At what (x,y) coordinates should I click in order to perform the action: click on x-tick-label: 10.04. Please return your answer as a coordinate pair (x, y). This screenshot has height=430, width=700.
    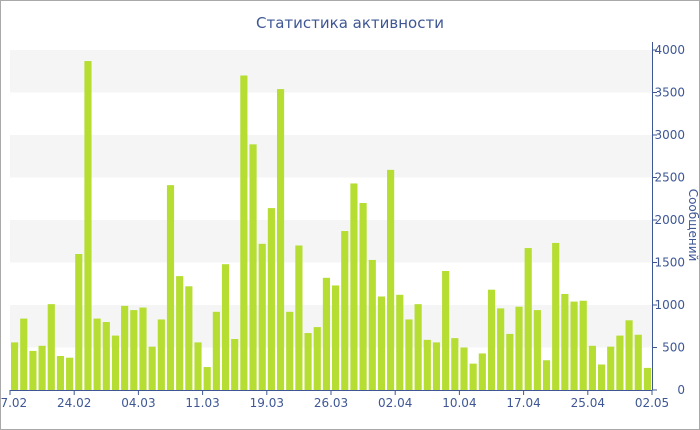
    Looking at the image, I should click on (459, 403).